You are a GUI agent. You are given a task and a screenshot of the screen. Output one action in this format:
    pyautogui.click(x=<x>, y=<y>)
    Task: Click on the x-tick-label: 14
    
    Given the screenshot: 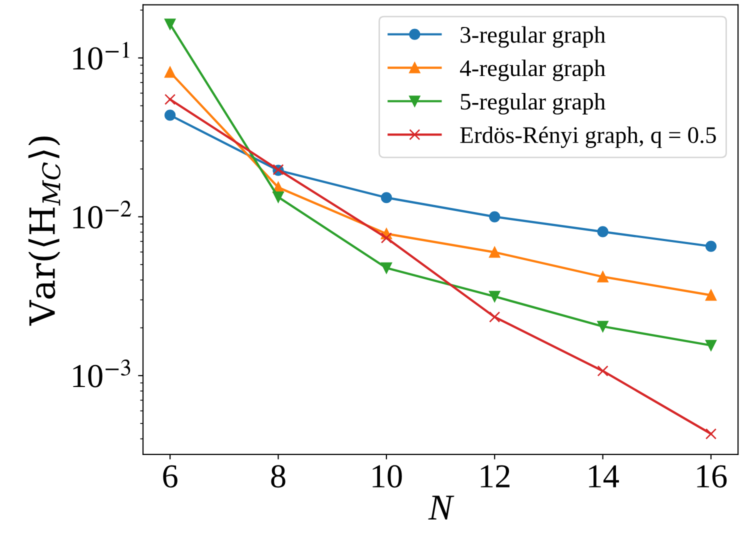 What is the action you would take?
    pyautogui.click(x=604, y=476)
    